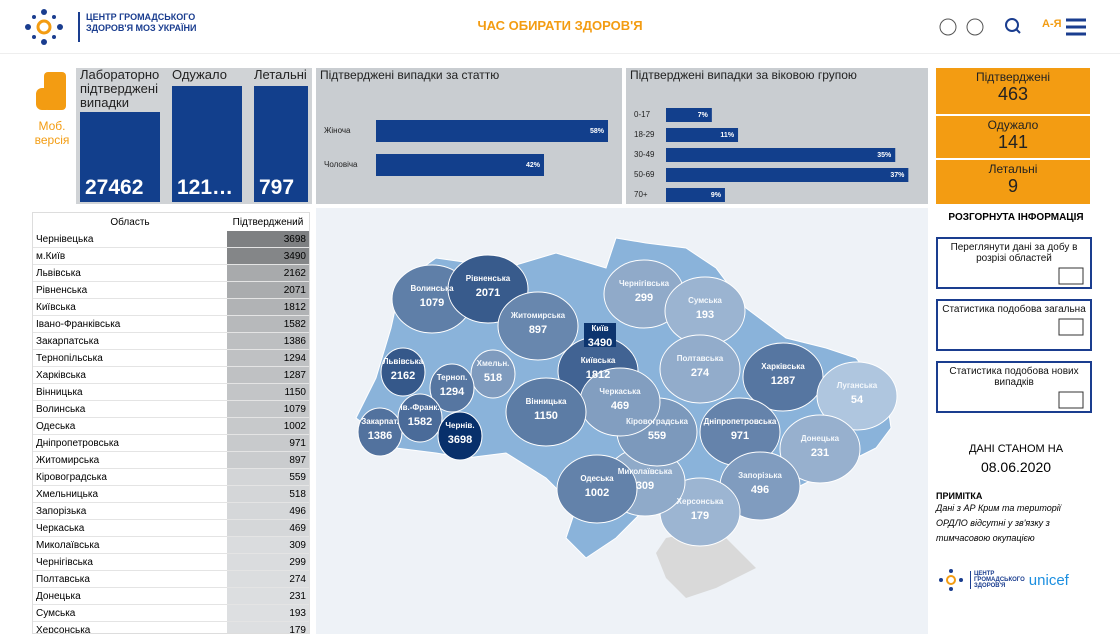 Image resolution: width=1120 pixels, height=642 pixels. Describe the element at coordinates (294, 375) in the screenshot. I see `region-value: 1287` at that location.